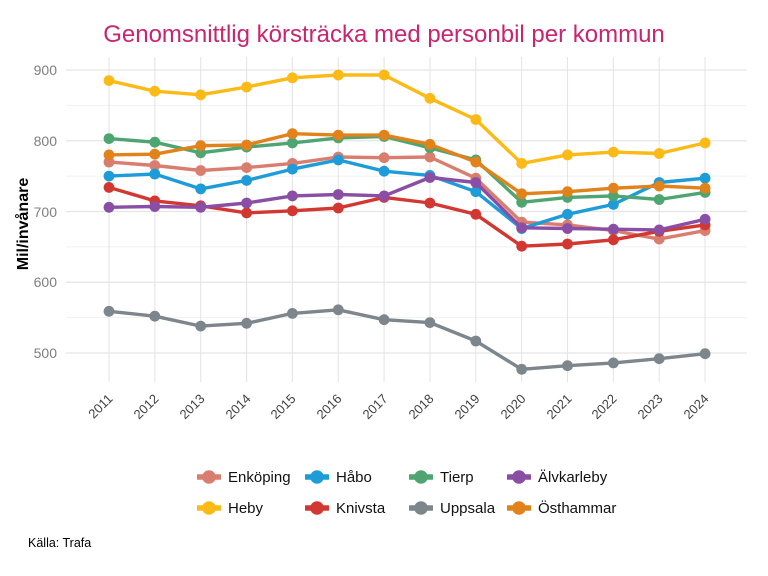  What do you see at coordinates (407, 339) in the screenshot?
I see `series-uppsala` at bounding box center [407, 339].